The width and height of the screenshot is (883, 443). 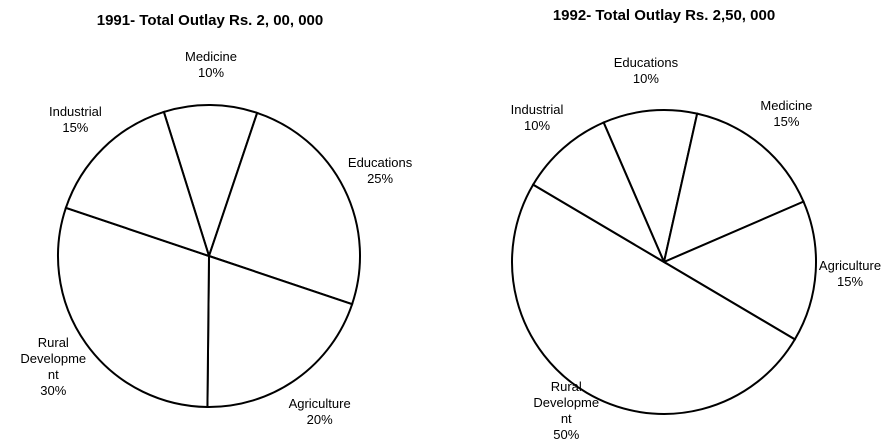 I want to click on slice-value: 50%, so click(x=566, y=434).